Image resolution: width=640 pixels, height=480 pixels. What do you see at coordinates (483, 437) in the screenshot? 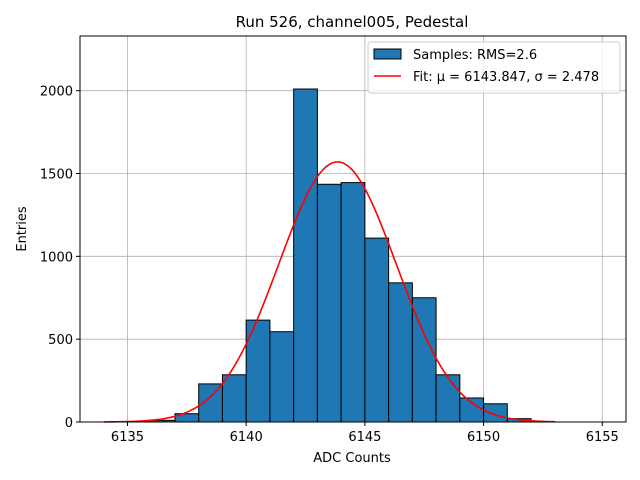
I see `x-tick-label: 6150` at bounding box center [483, 437].